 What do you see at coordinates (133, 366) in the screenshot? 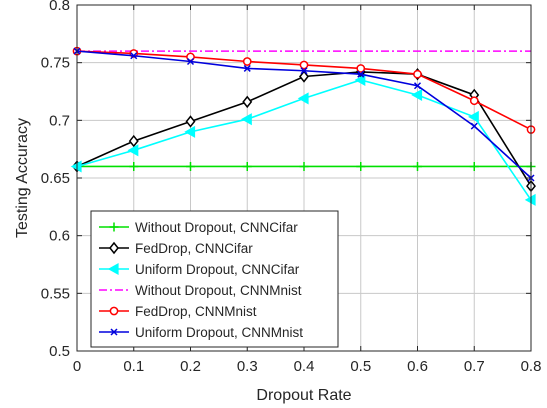
I see `x-tick-label: 0.1` at bounding box center [133, 366].